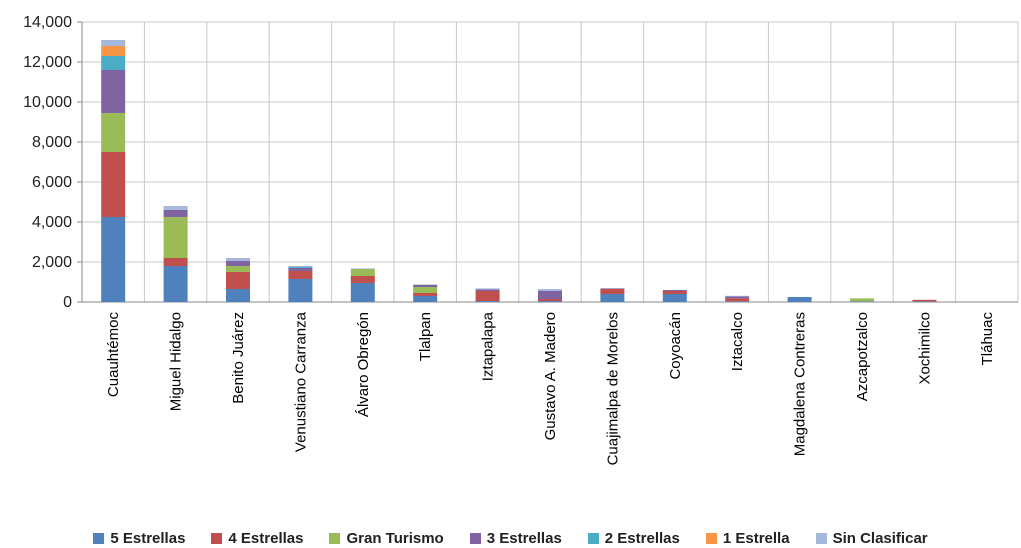  Describe the element at coordinates (524, 538) in the screenshot. I see `legend-label: 3 Estrellas` at that location.